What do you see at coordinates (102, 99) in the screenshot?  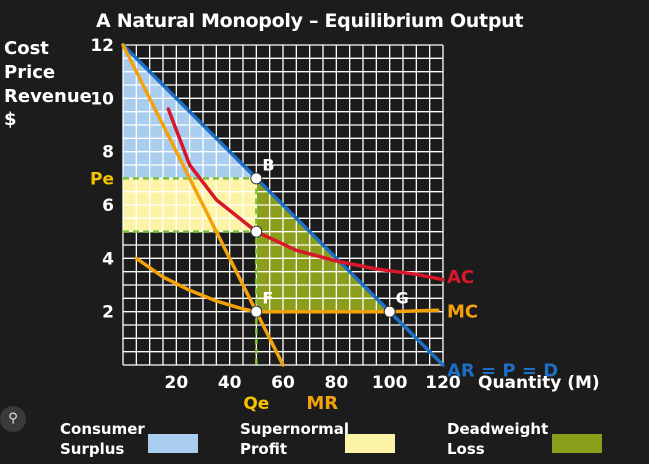 I see `y-tick-label: 10` at bounding box center [102, 99].